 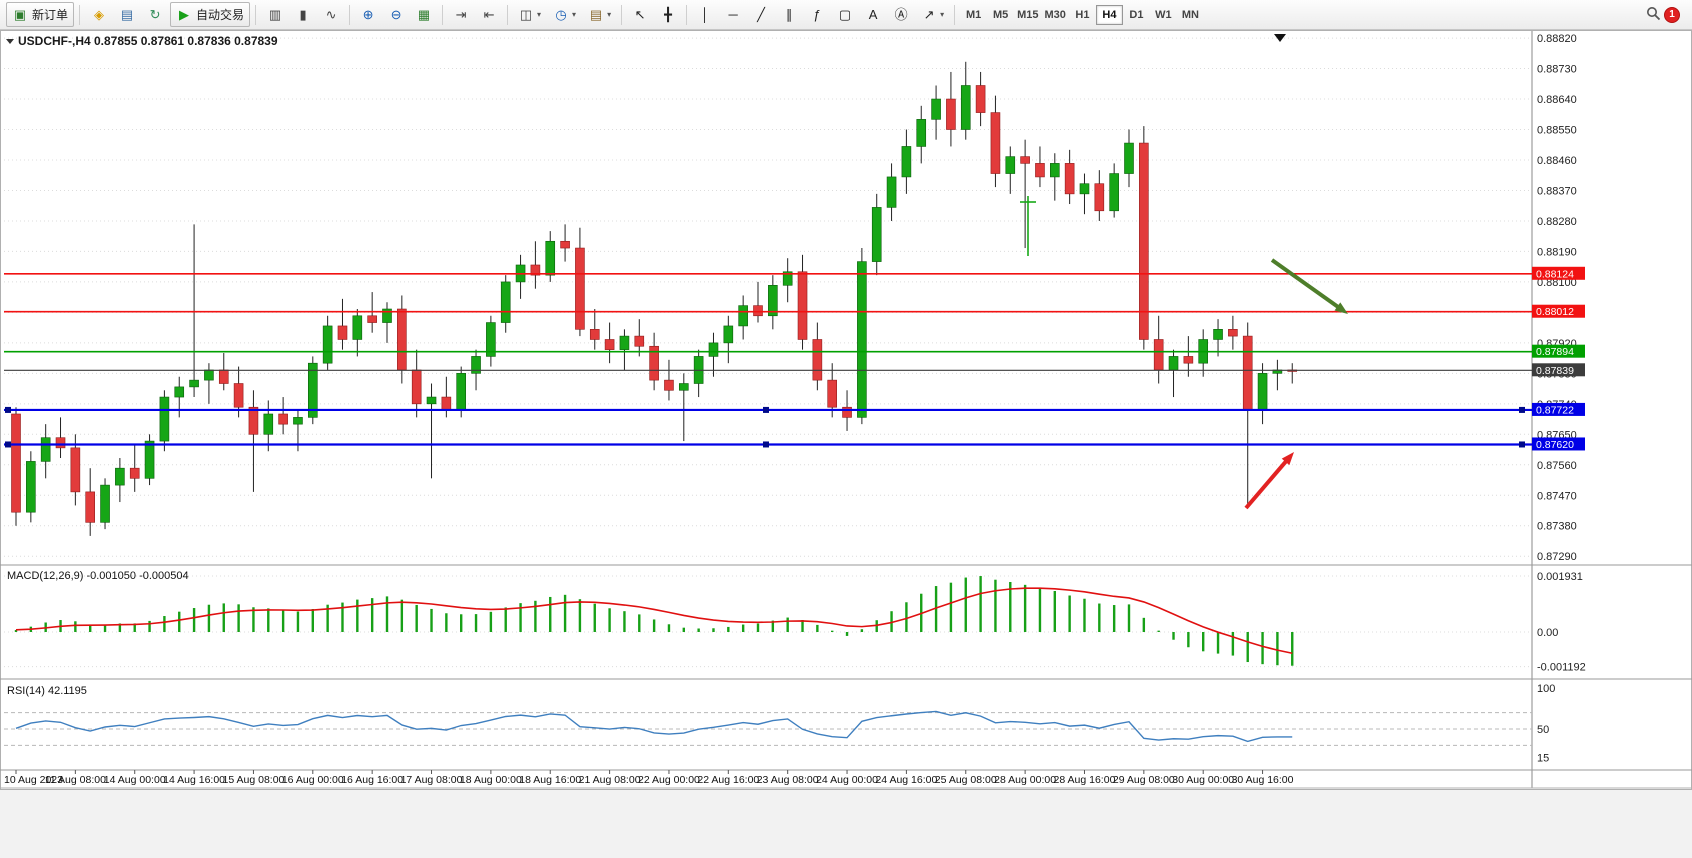 I want to click on print-button: ▤, so click(x=127, y=14).